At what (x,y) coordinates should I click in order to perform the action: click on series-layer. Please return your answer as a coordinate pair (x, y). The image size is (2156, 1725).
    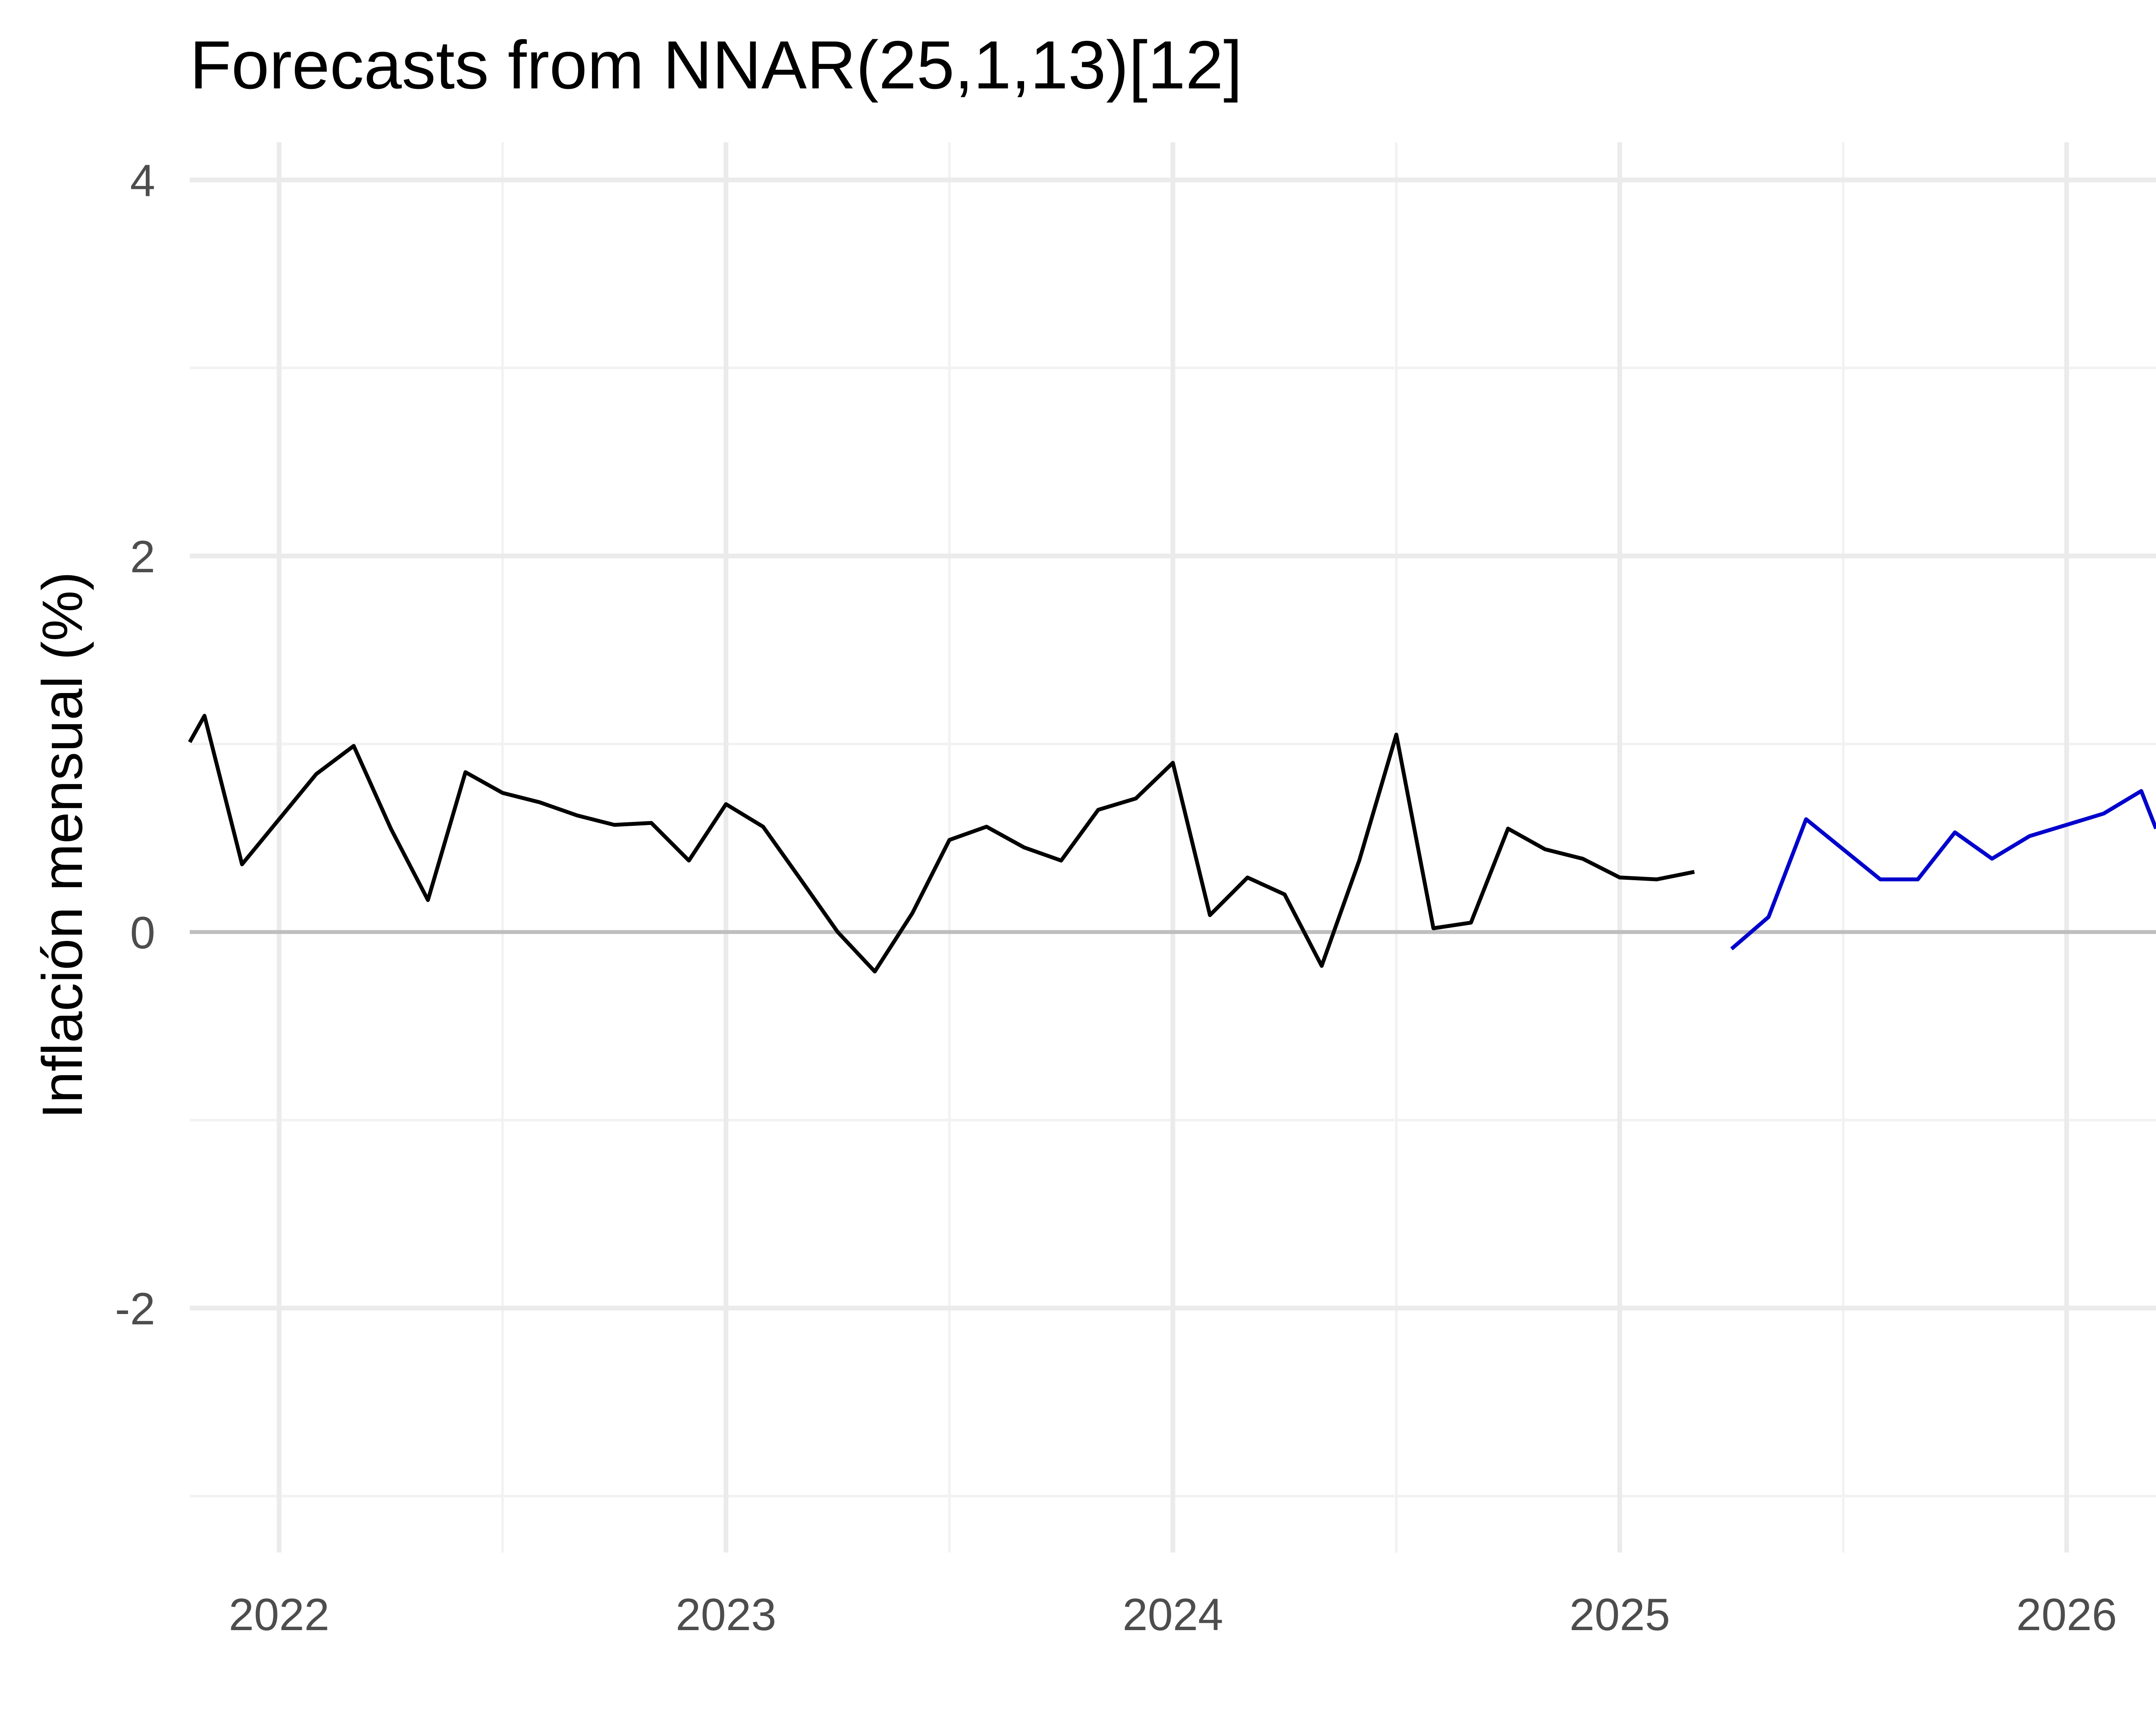
    Looking at the image, I should click on (1172, 844).